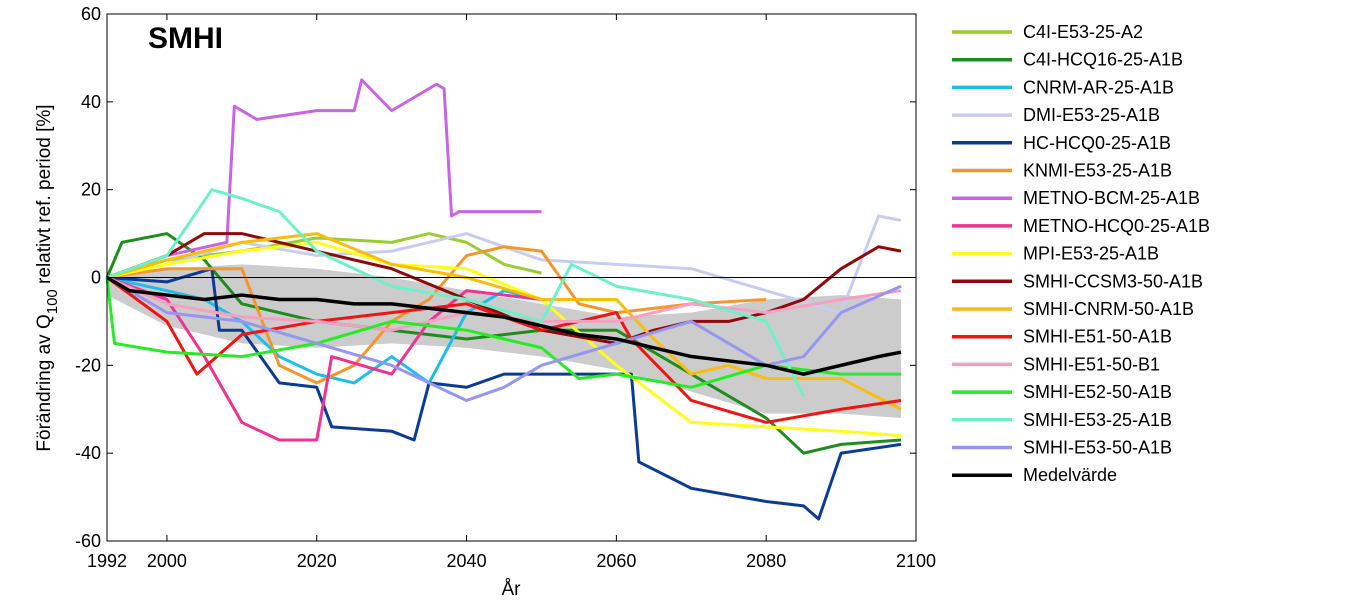 Image resolution: width=1347 pixels, height=613 pixels. What do you see at coordinates (44, 196) in the screenshot?
I see `y-axis-label-rest: relativt ref. period [%]` at bounding box center [44, 196].